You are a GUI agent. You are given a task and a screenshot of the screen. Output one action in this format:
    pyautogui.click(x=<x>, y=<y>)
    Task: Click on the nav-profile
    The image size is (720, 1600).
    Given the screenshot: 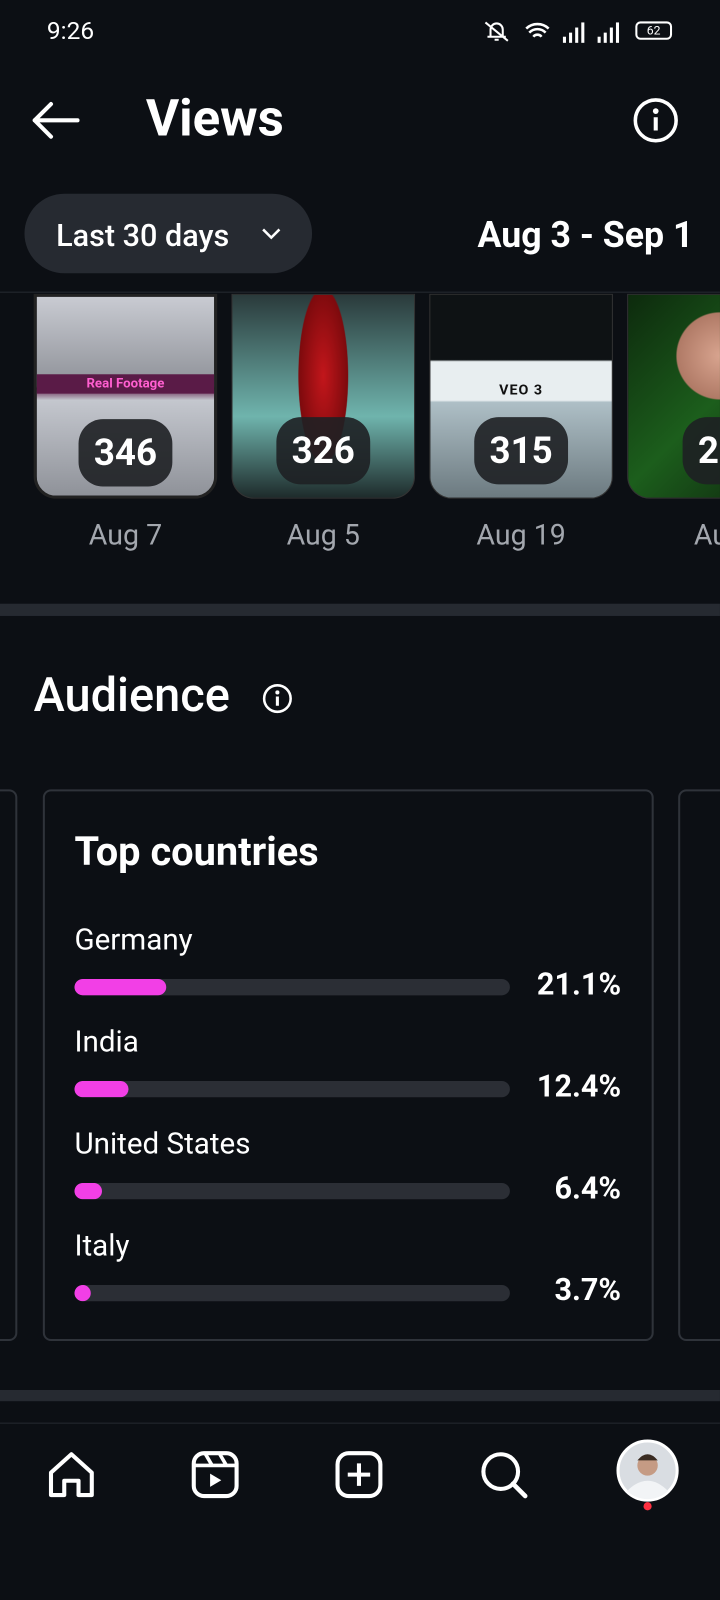 What is the action you would take?
    pyautogui.click(x=647, y=1474)
    